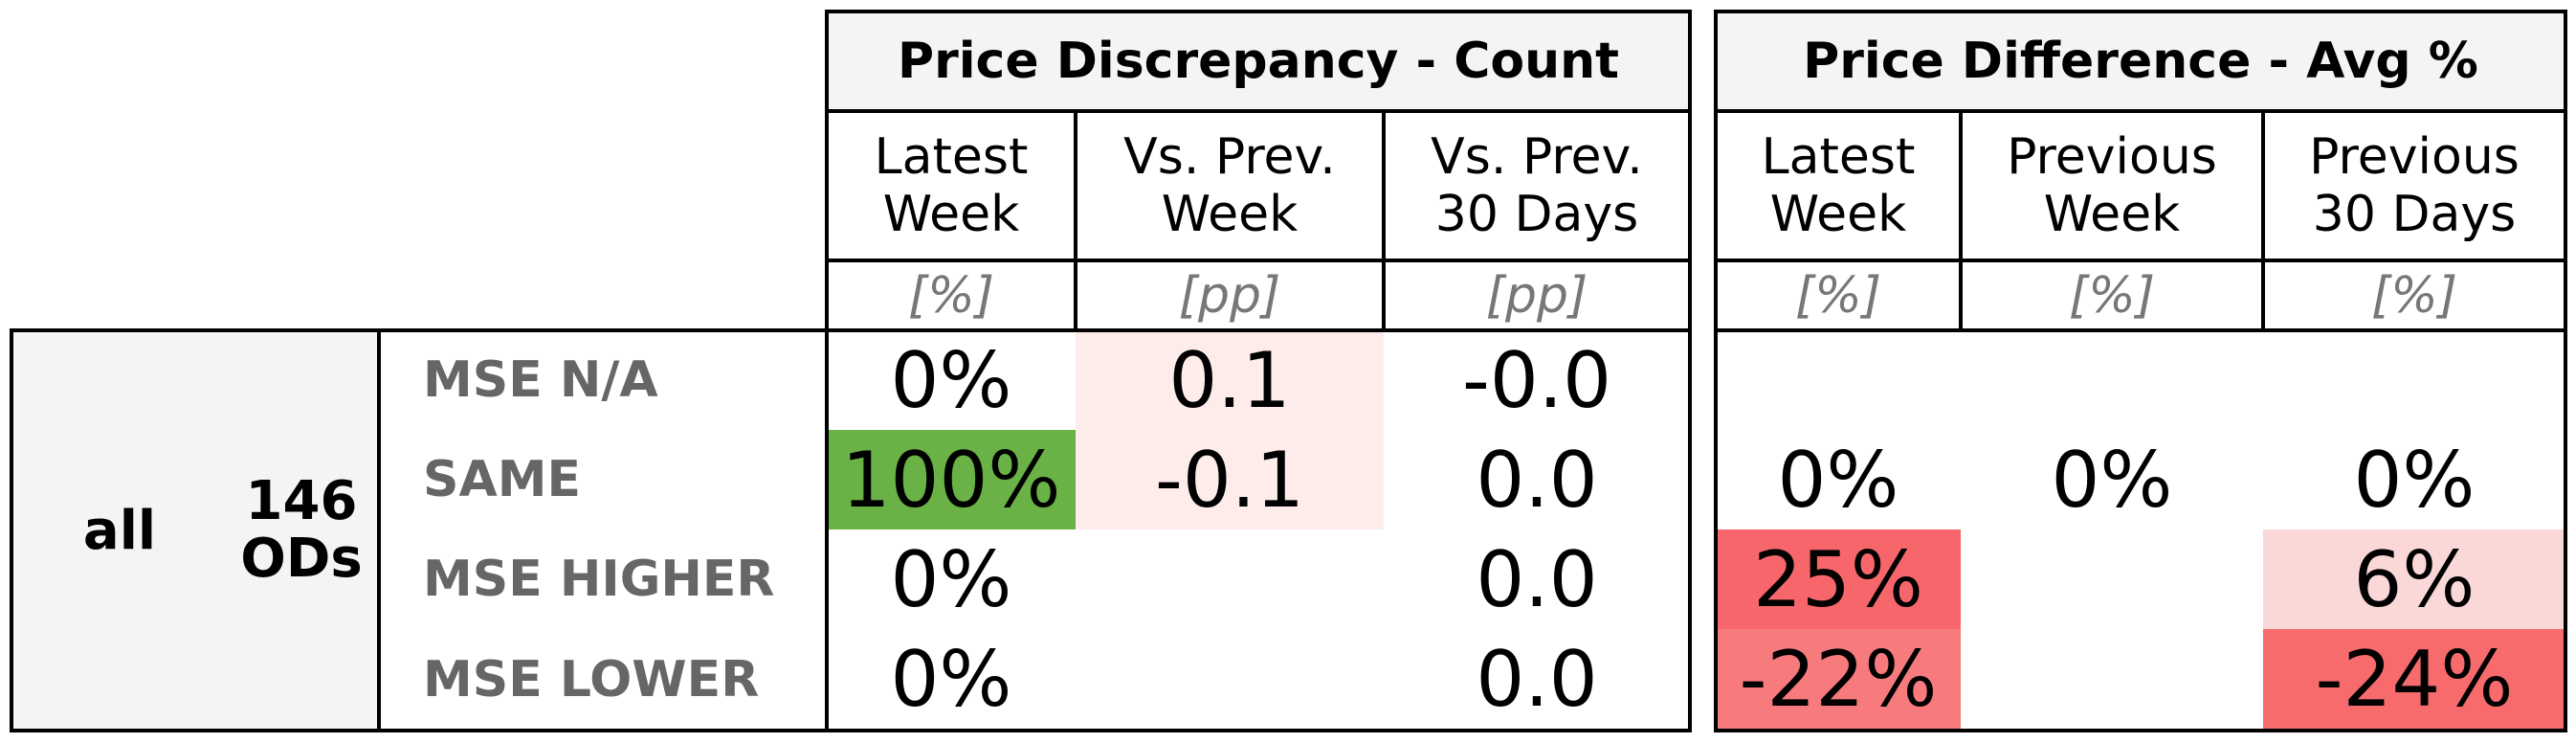 The height and width of the screenshot is (743, 2576). What do you see at coordinates (194, 530) in the screenshot?
I see `group-panel` at bounding box center [194, 530].